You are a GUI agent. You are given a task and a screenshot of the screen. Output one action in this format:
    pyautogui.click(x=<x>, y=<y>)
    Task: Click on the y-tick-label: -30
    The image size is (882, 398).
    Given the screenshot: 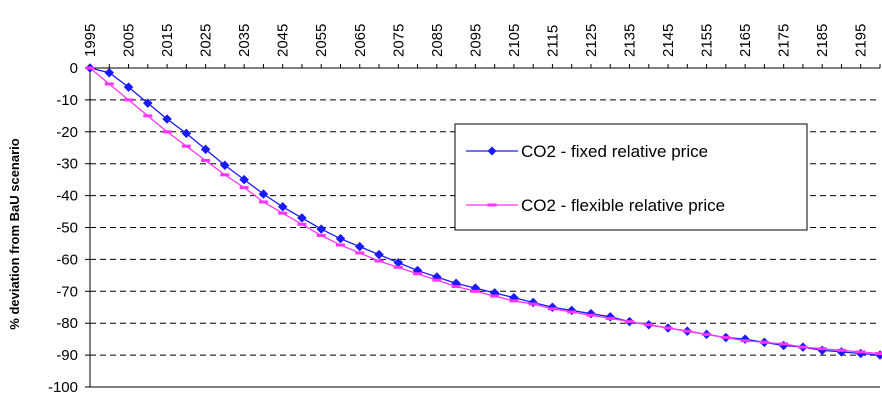 What is the action you would take?
    pyautogui.click(x=67, y=164)
    